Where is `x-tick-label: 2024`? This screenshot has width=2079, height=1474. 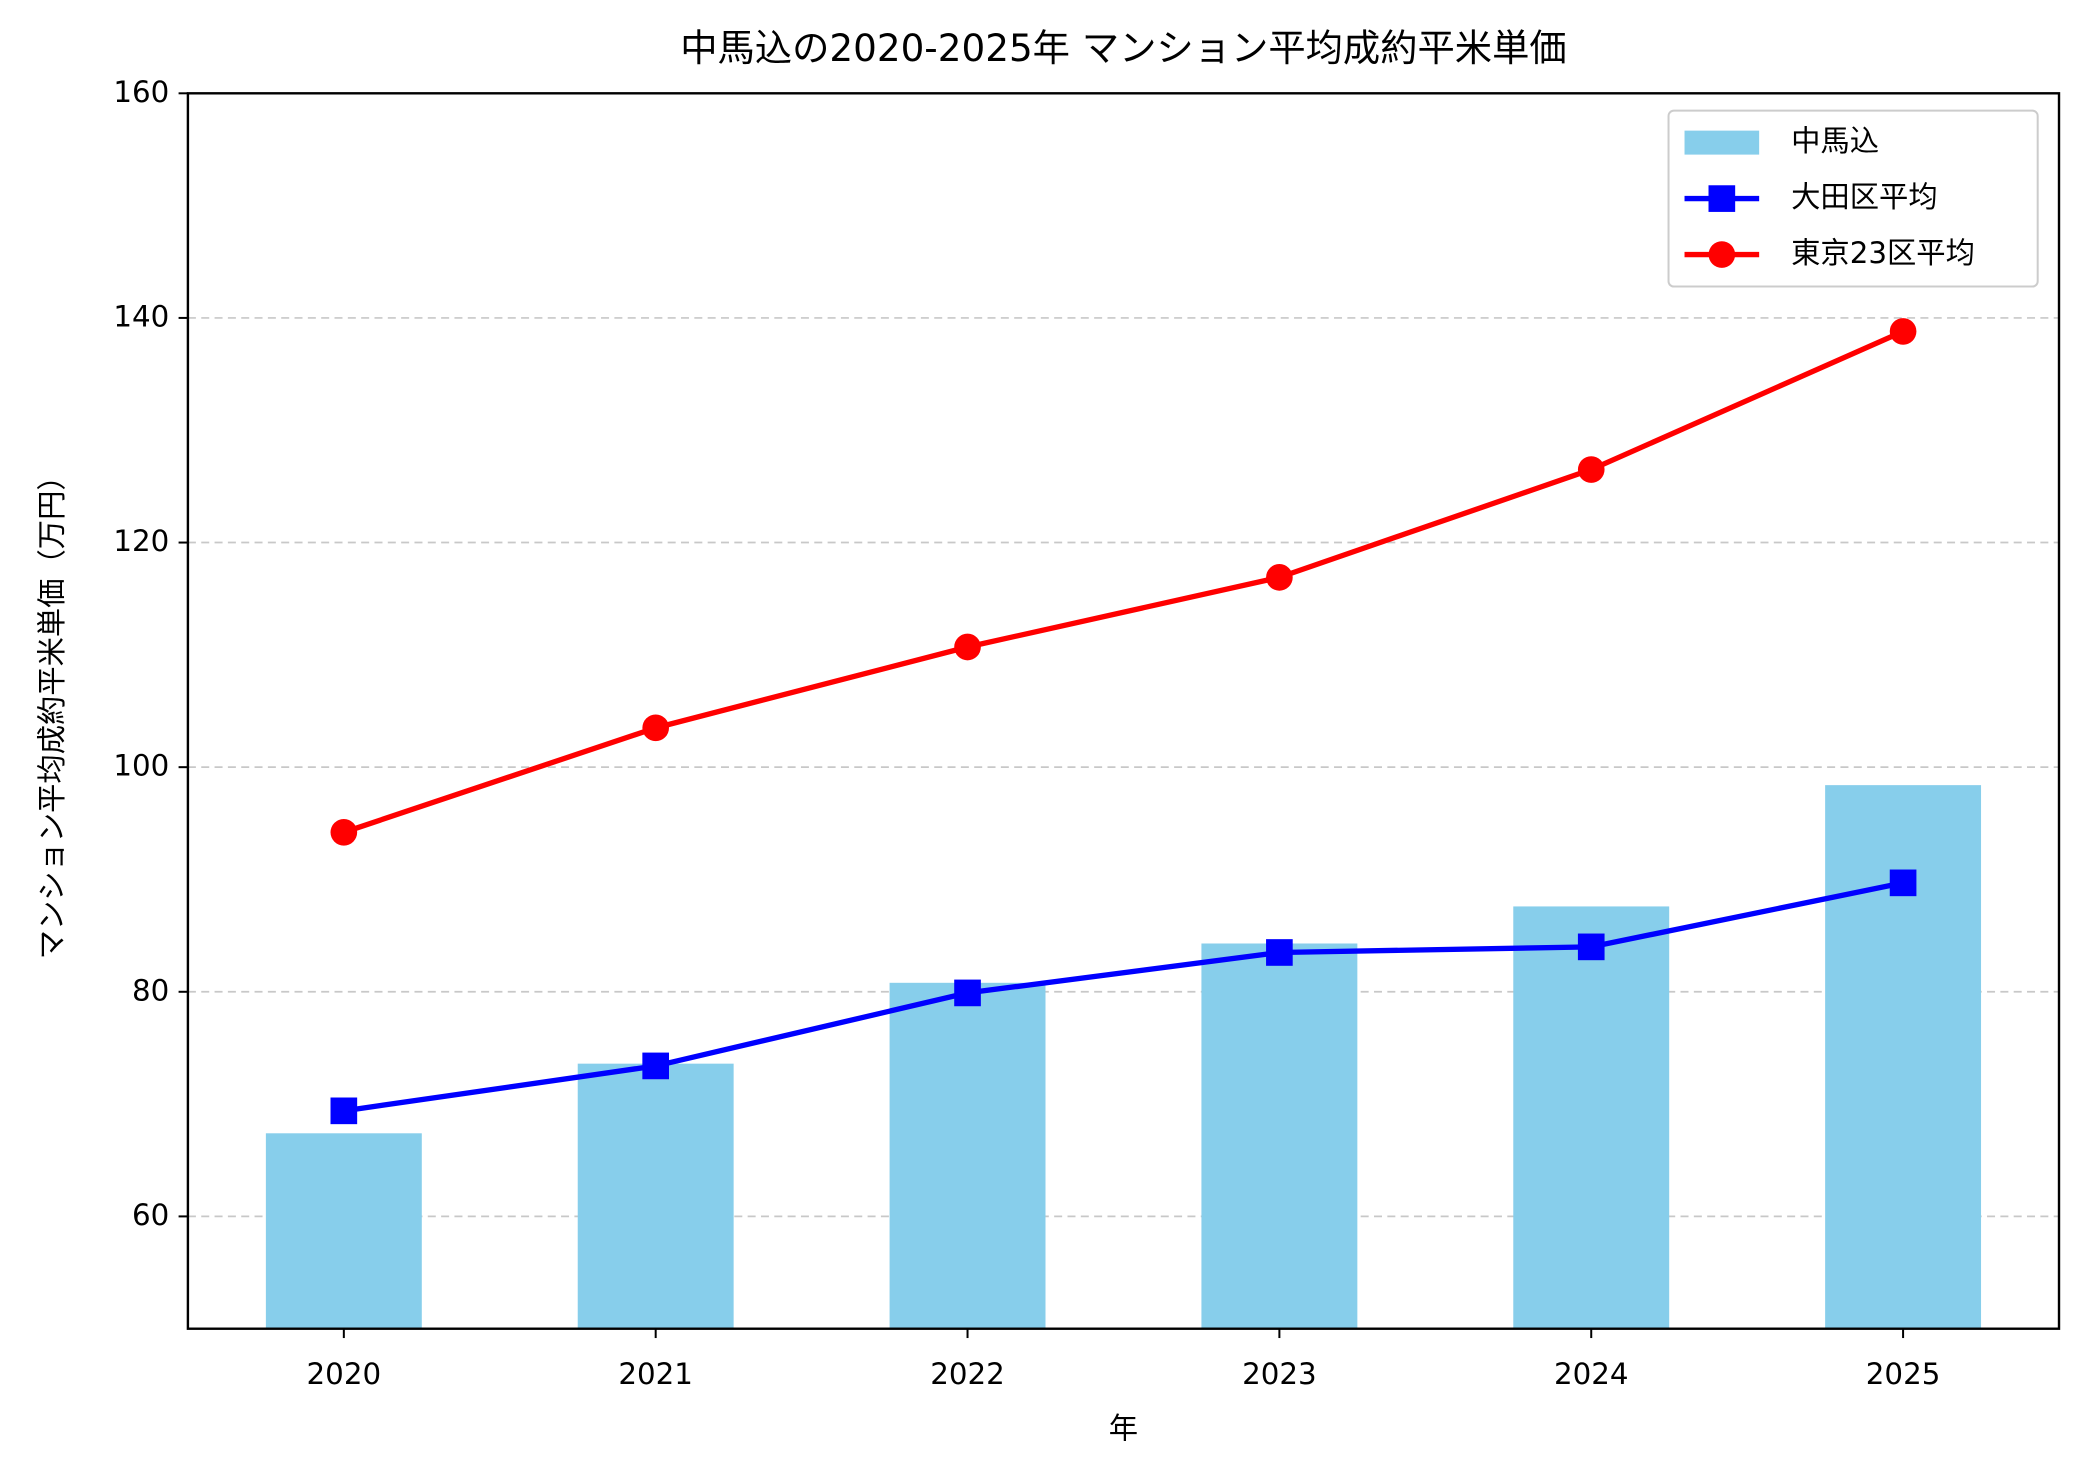
x-tick-label: 2024 is located at coordinates (1591, 1374).